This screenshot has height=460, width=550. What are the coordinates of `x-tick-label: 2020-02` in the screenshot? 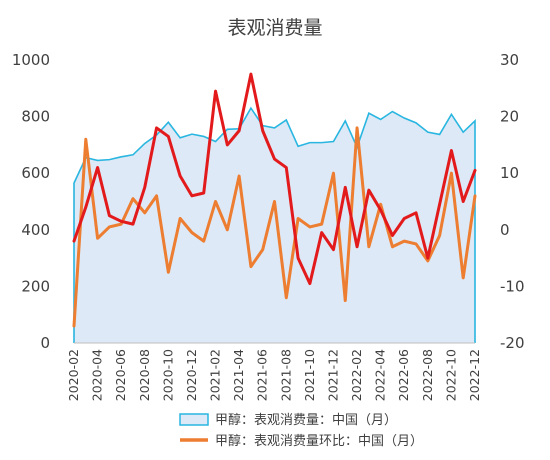 It's located at (73, 375).